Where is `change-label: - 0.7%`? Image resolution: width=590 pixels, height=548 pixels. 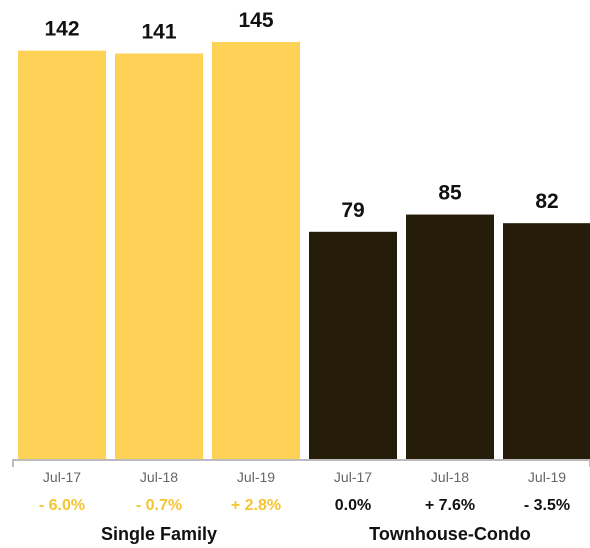
change-label: - 0.7% is located at coordinates (159, 505).